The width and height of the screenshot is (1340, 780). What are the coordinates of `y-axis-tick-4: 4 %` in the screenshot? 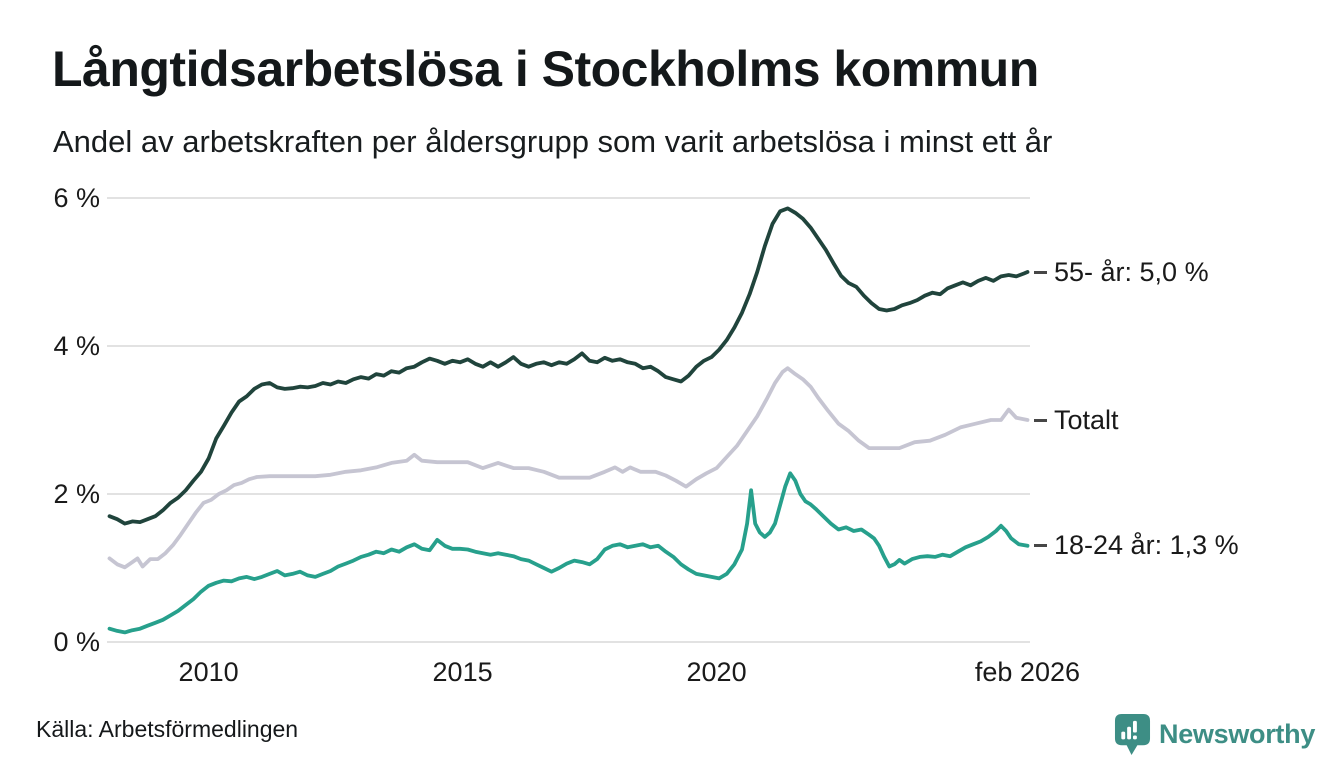 It's located at (76, 346).